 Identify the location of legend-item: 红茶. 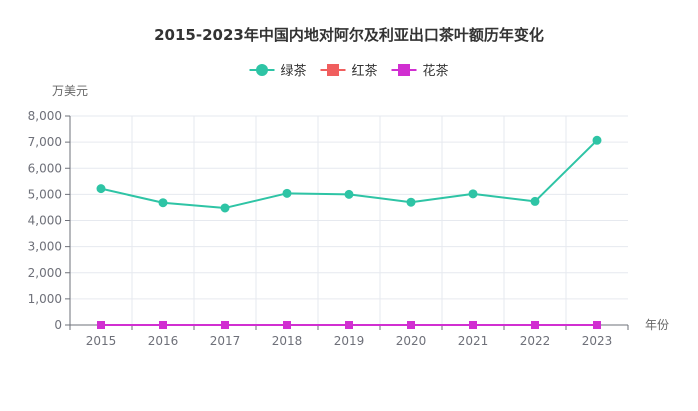
(349, 71).